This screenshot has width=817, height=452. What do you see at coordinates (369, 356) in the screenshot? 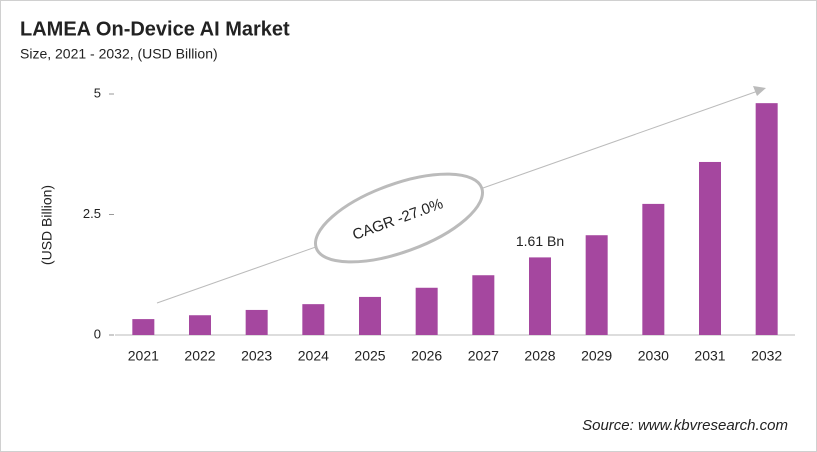
I see `x-tick-label: 2025` at bounding box center [369, 356].